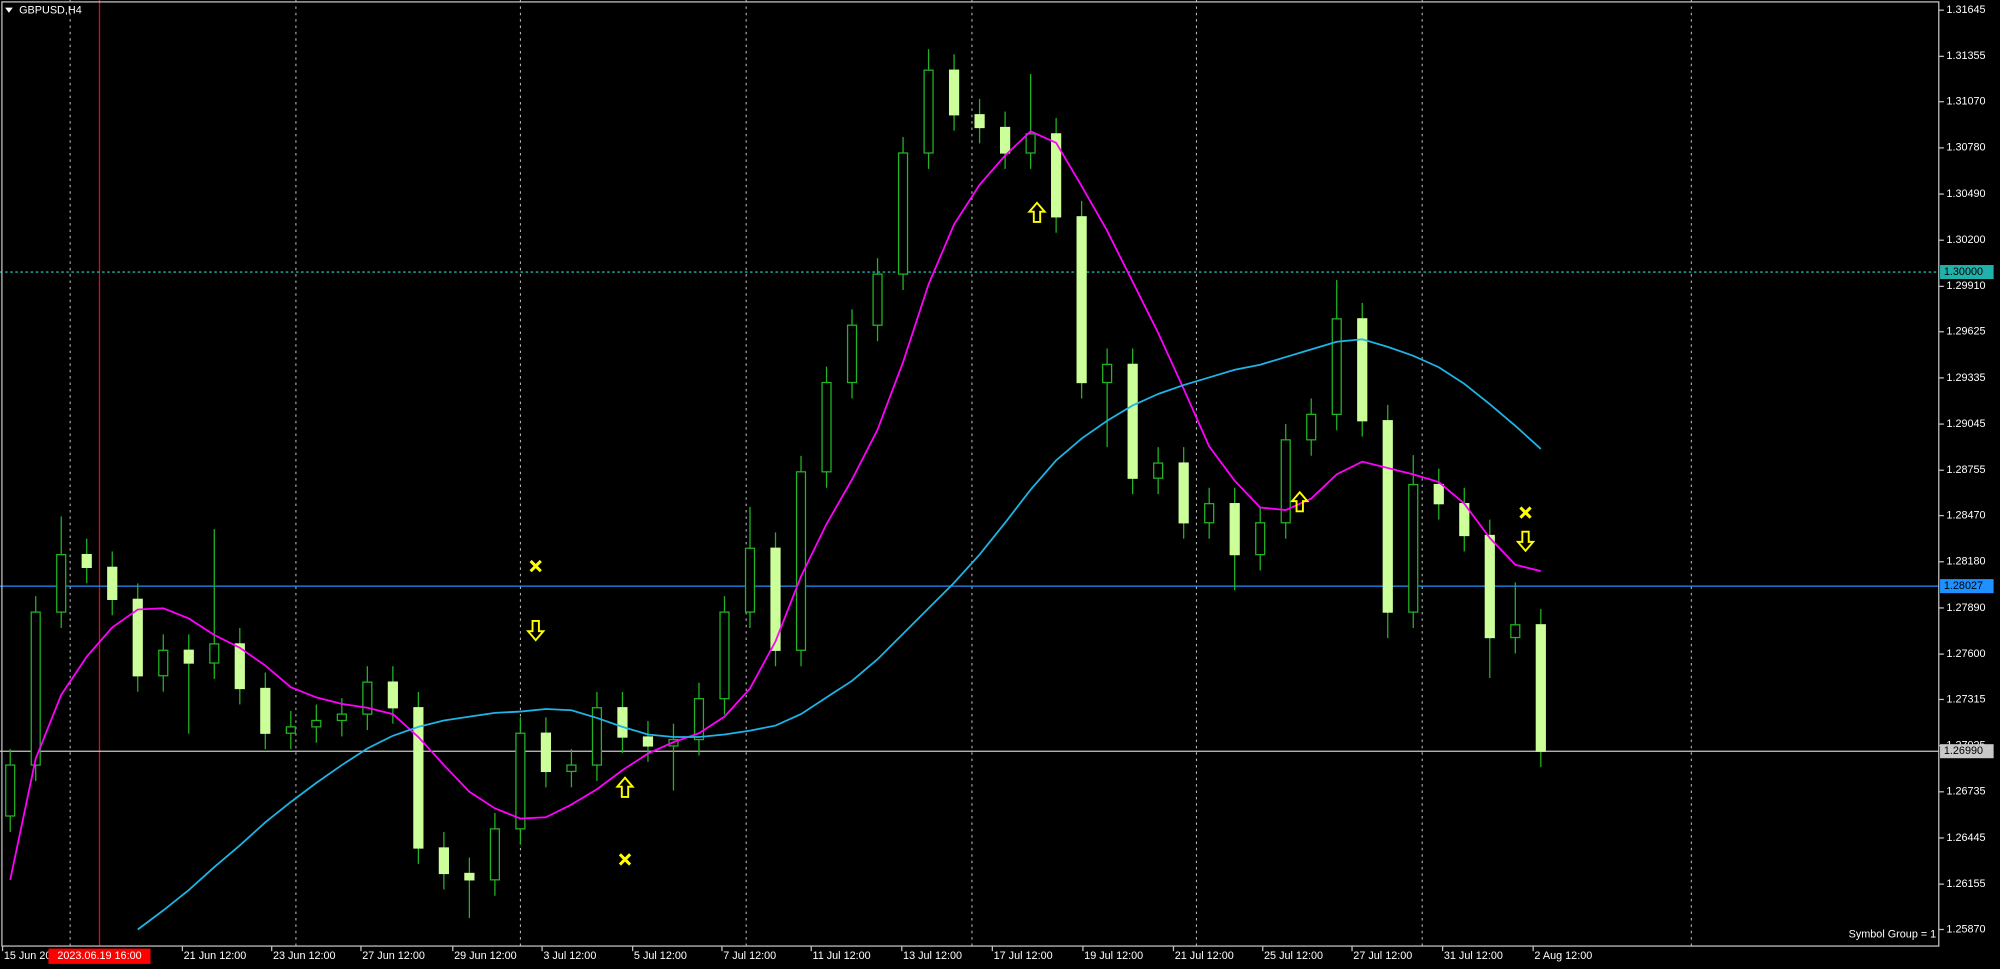 The width and height of the screenshot is (2000, 969). Describe the element at coordinates (1965, 102) in the screenshot. I see `y-tick-label: 1.31070` at that location.